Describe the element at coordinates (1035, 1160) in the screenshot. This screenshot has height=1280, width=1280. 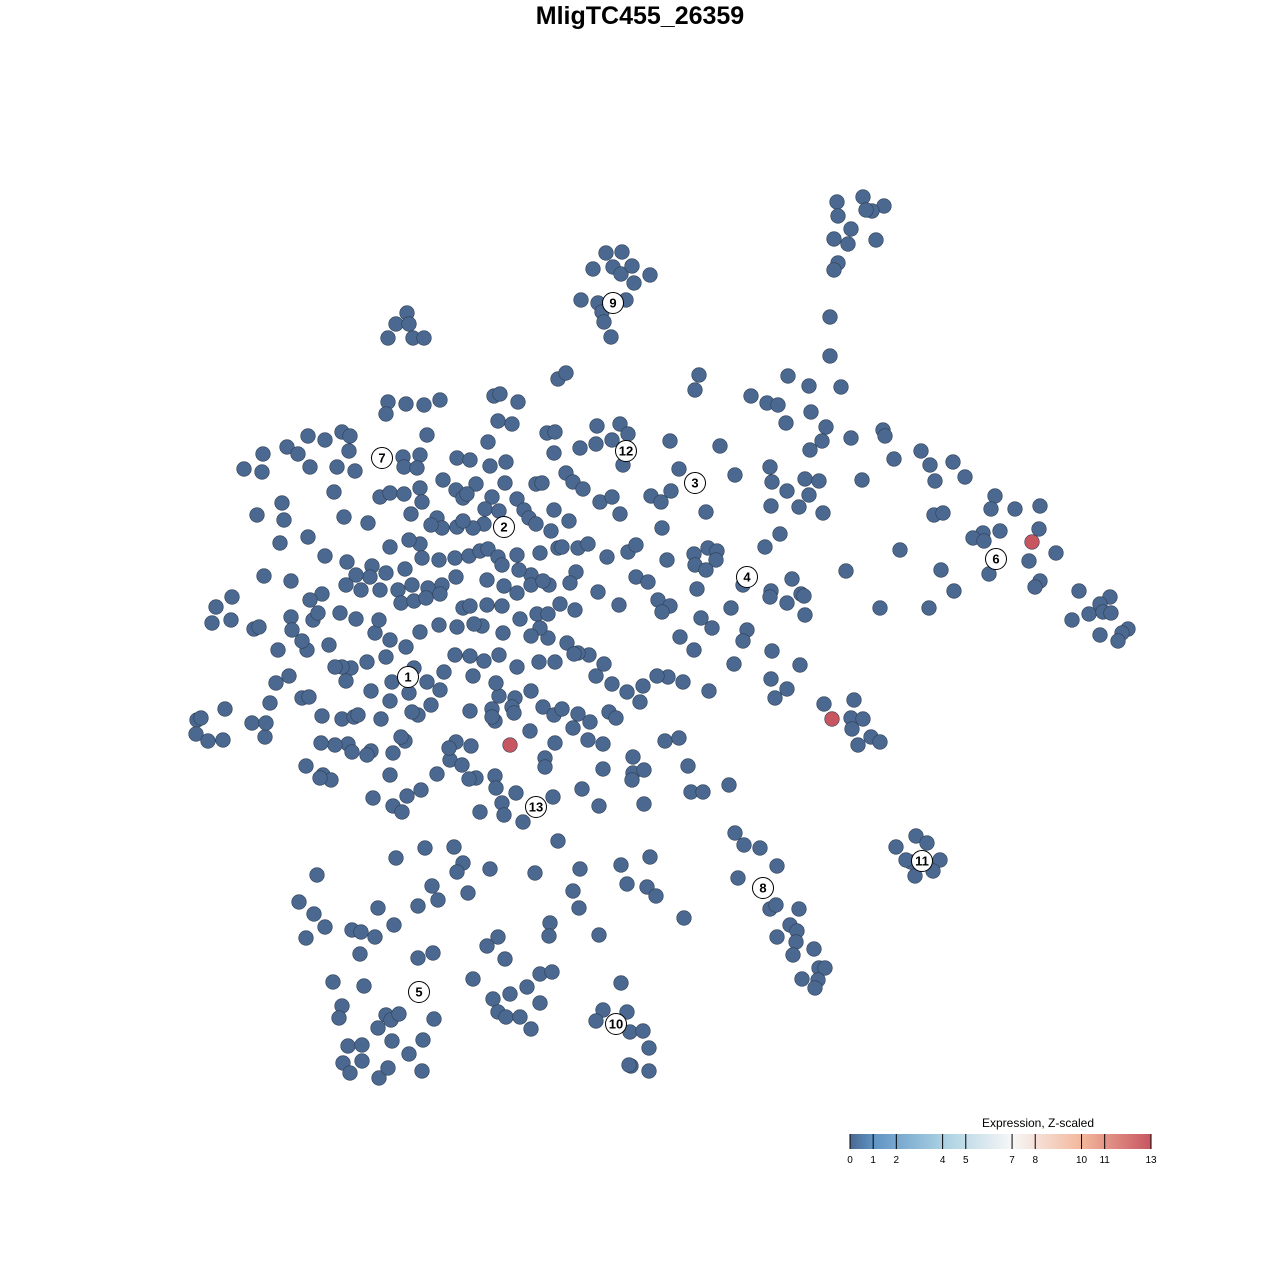
I see `legend-tick-label: 8` at that location.